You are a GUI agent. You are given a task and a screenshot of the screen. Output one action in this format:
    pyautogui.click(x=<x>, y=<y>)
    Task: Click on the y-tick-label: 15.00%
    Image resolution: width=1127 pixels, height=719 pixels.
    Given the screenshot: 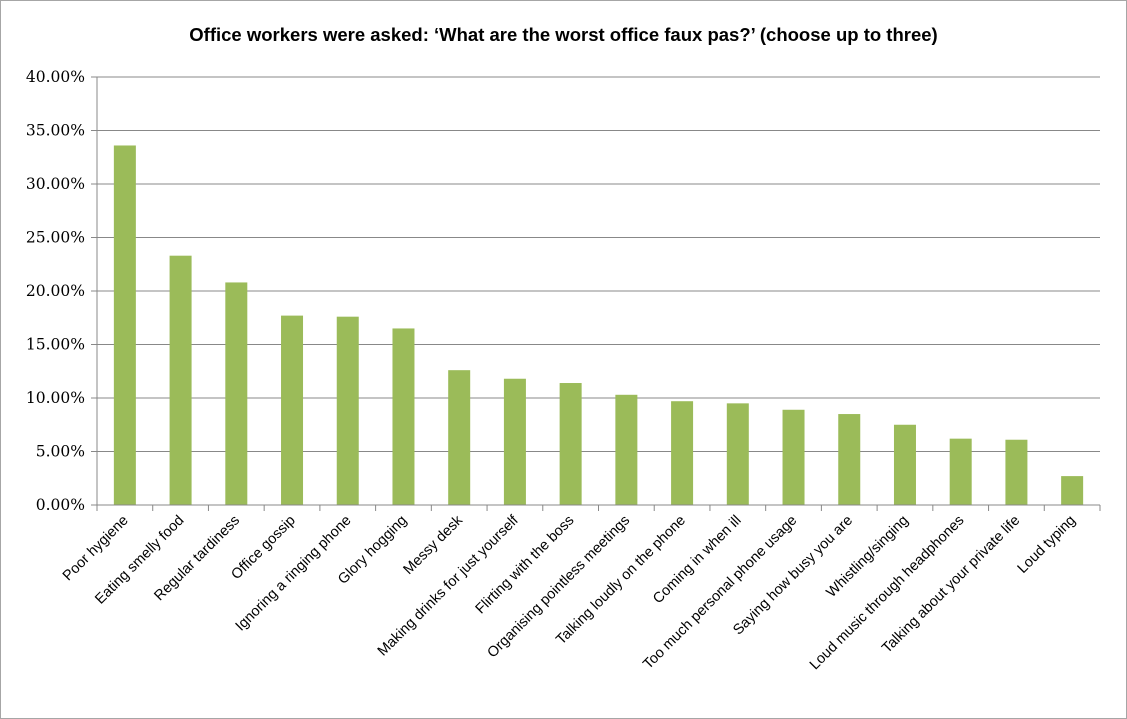 What is the action you would take?
    pyautogui.click(x=55, y=345)
    